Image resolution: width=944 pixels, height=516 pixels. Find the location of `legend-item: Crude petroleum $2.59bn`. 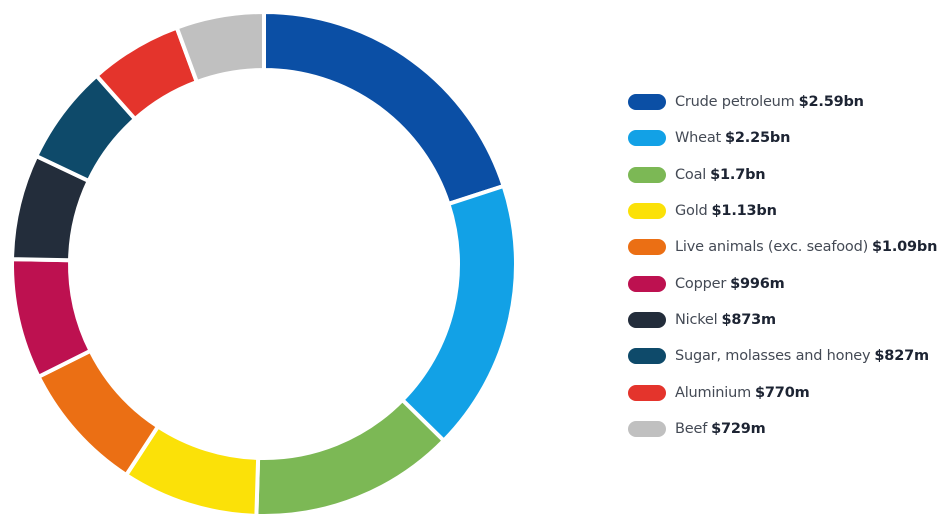

legend-item: Crude petroleum $2.59bn is located at coordinates (783, 102).